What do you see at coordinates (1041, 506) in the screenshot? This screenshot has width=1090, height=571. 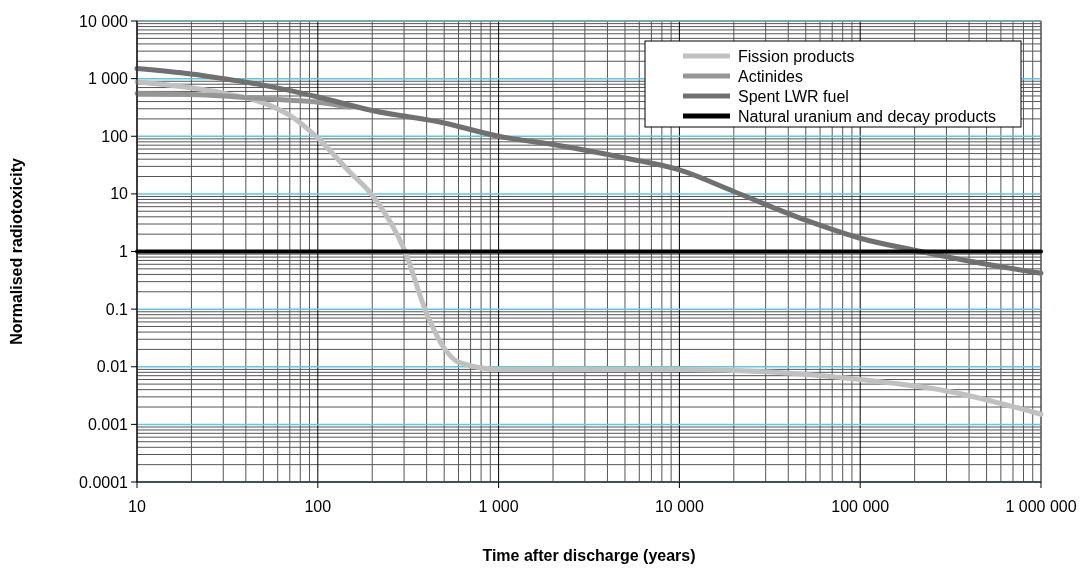 I see `x-tick-label: 1 000 000` at bounding box center [1041, 506].